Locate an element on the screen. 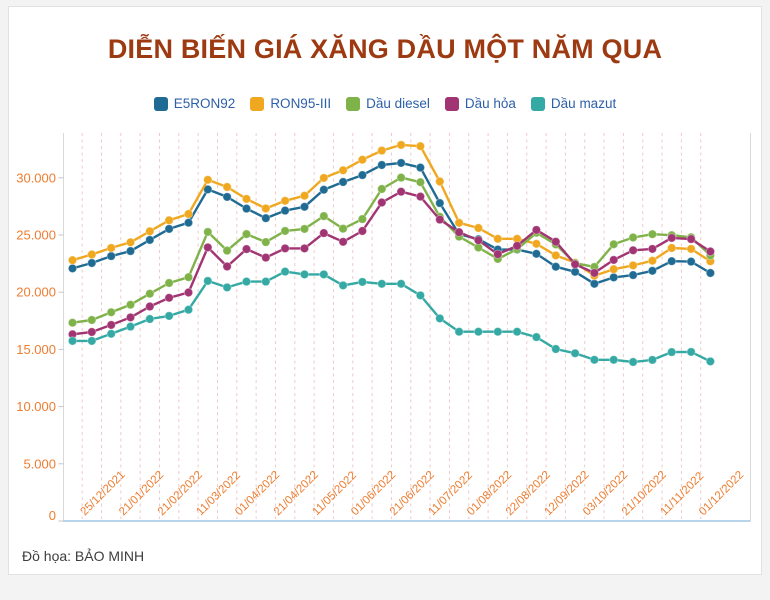  legend-item-d-u-diesel: Dầu diesel is located at coordinates (388, 103).